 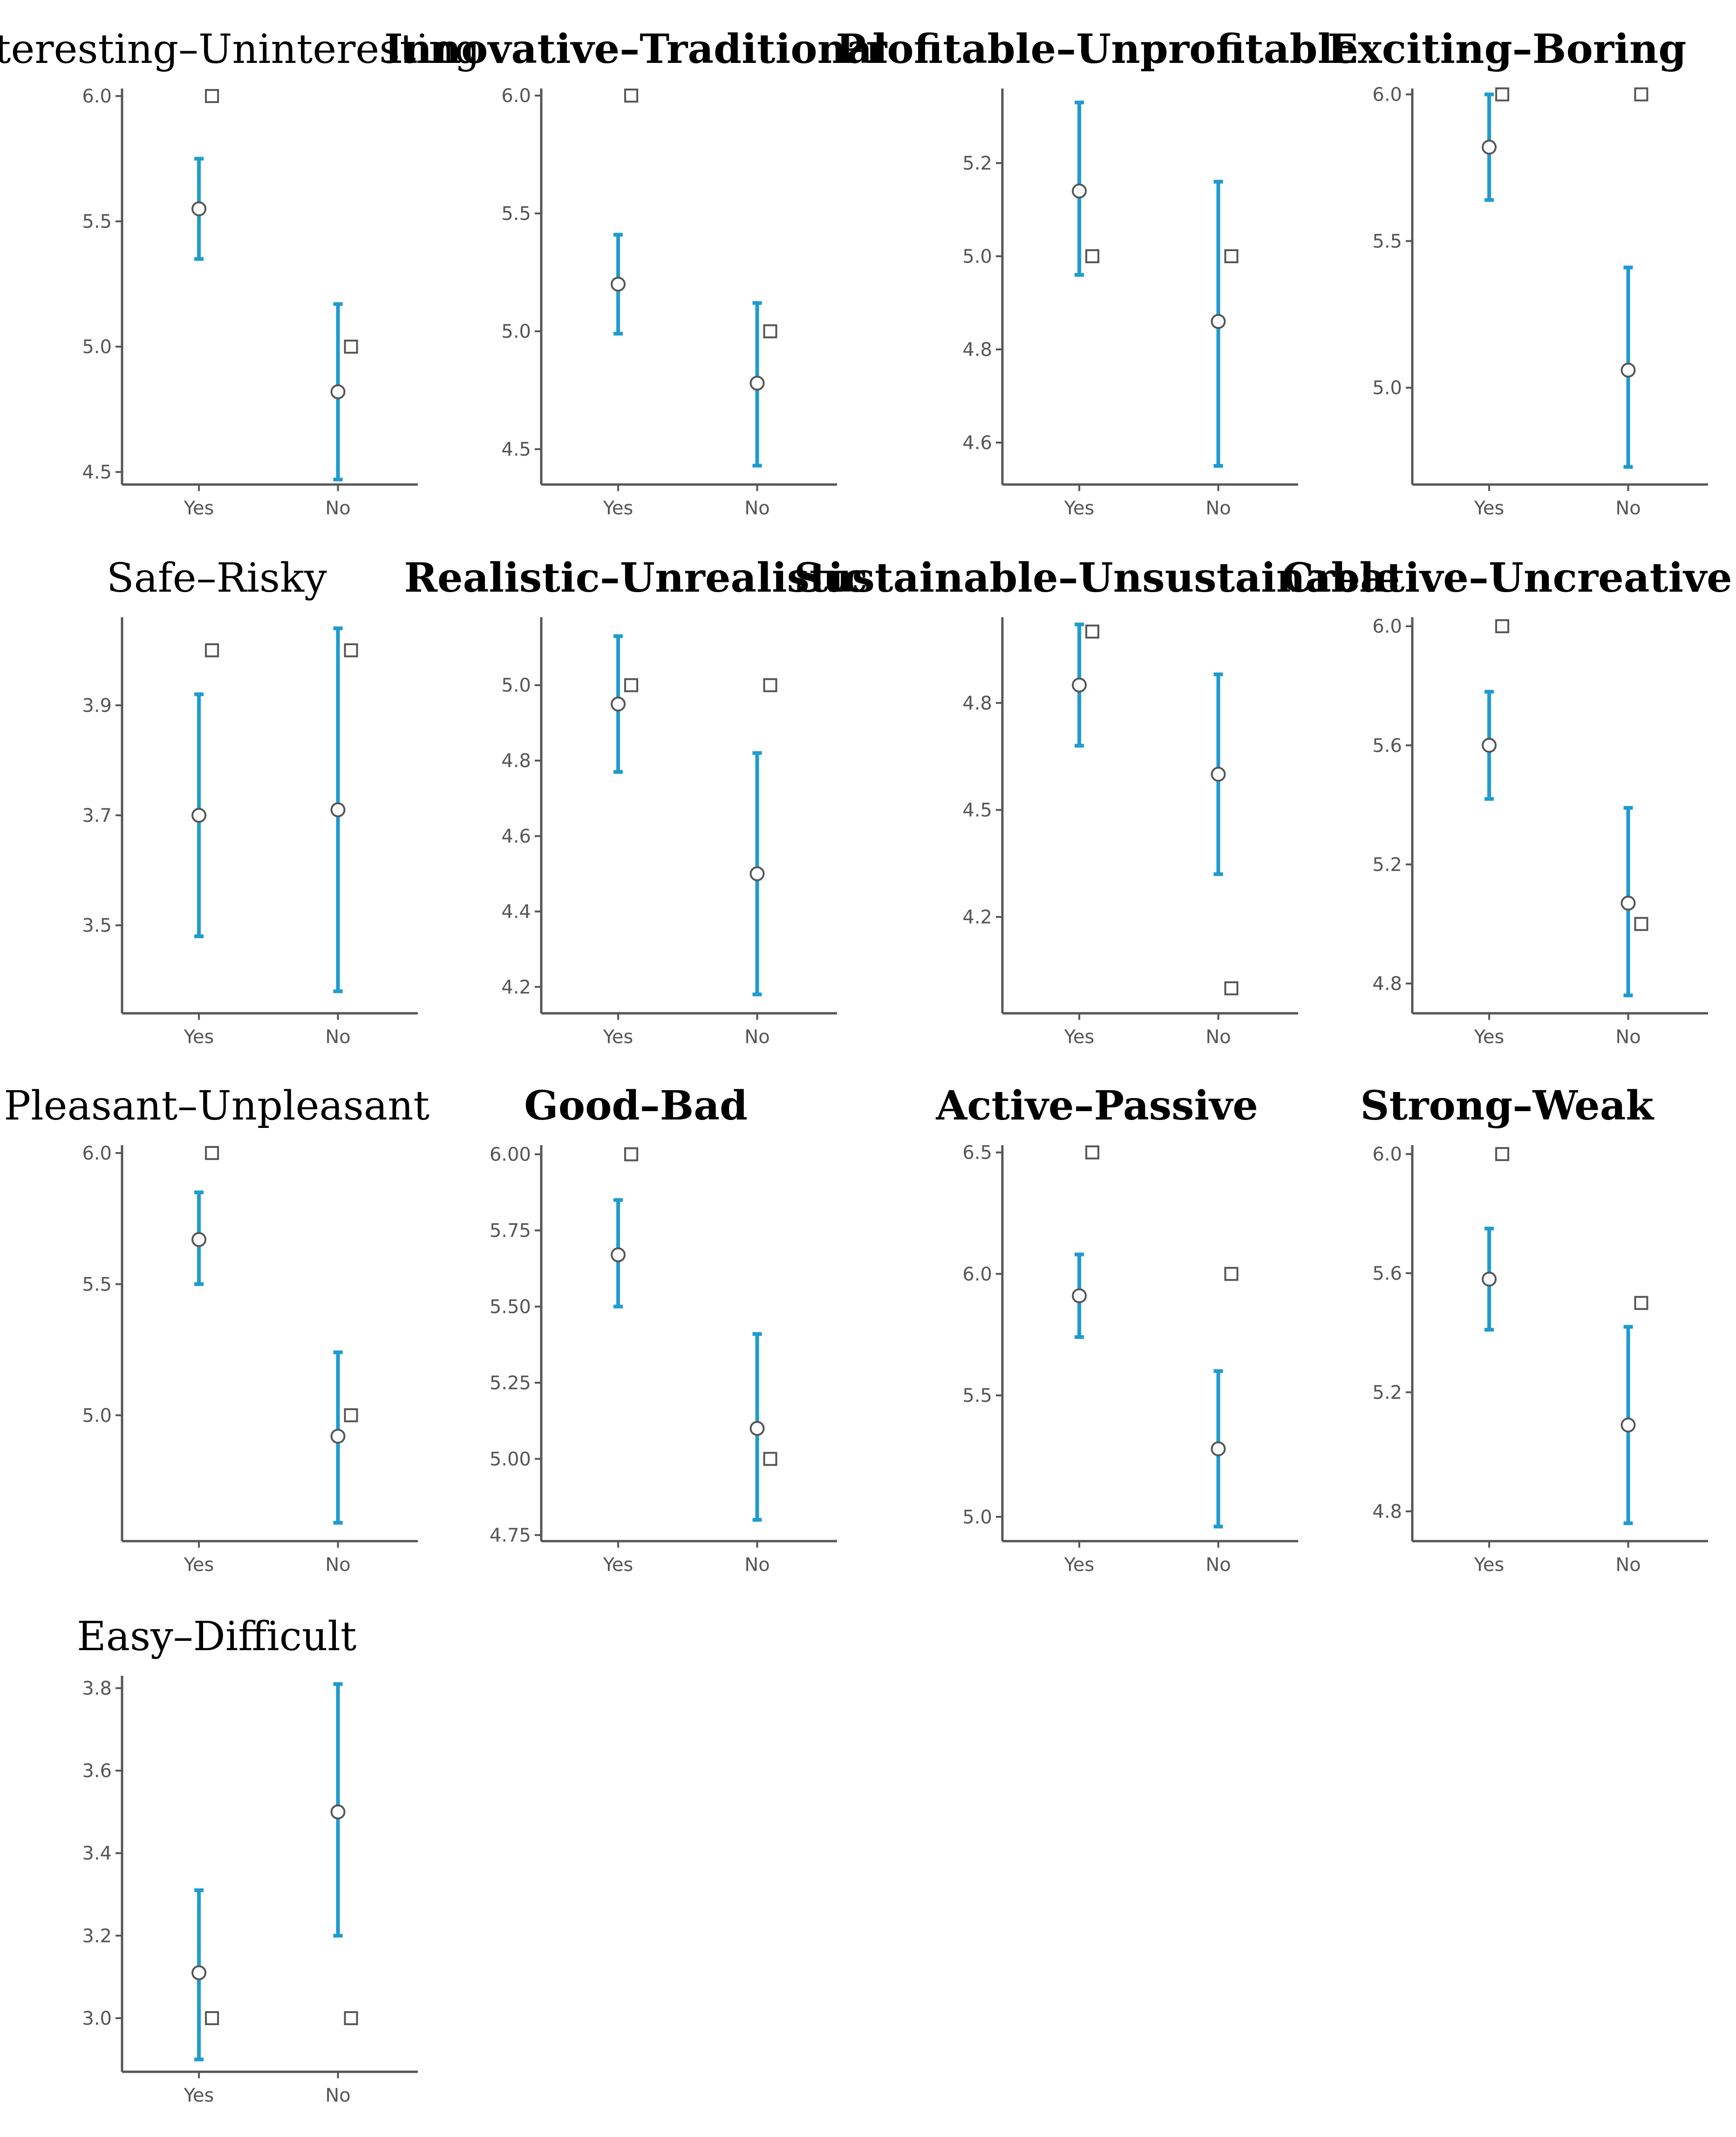 I want to click on chart-panel: Exciting–Boring 5.0 5.5 6.0 Yes No, so click(x=1518, y=272).